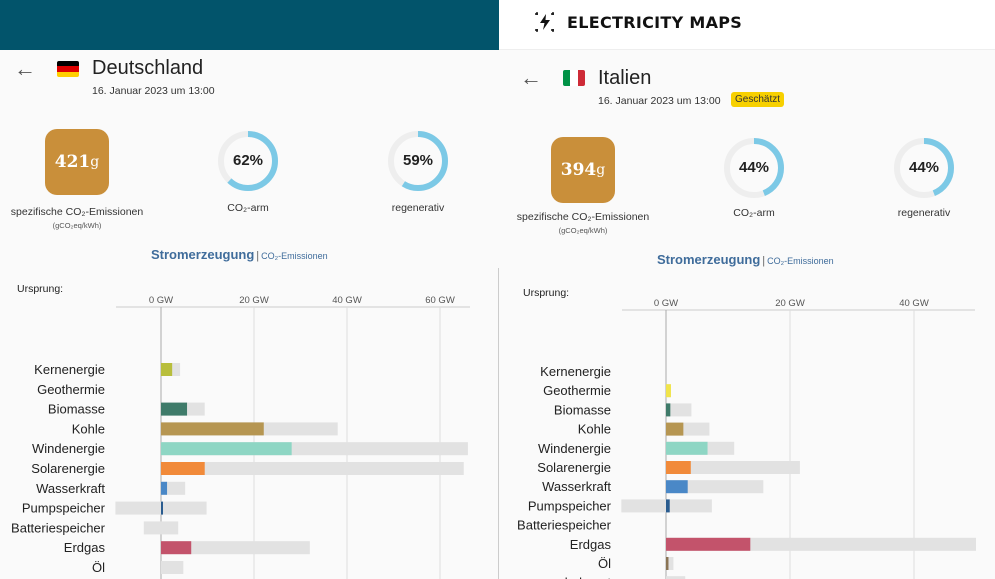 The image size is (995, 579). I want to click on category-label: unbekannt, so click(580, 577).